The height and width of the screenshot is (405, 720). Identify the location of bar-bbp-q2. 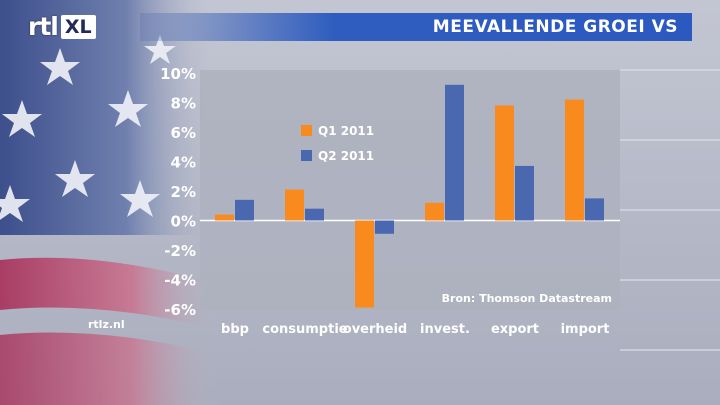
(244, 210).